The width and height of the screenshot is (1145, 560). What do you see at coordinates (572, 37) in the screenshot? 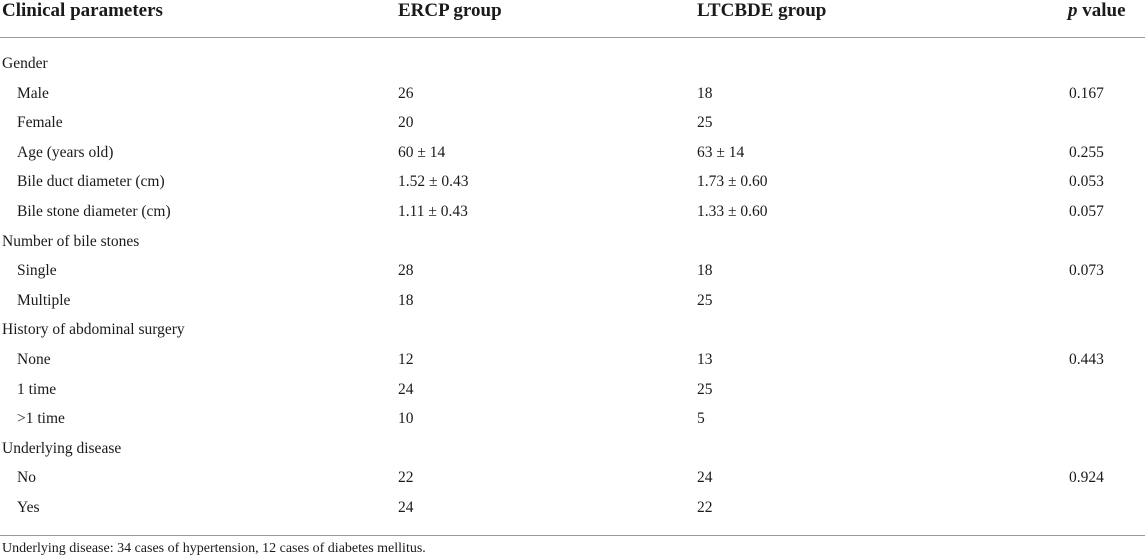
I see `header-rule` at bounding box center [572, 37].